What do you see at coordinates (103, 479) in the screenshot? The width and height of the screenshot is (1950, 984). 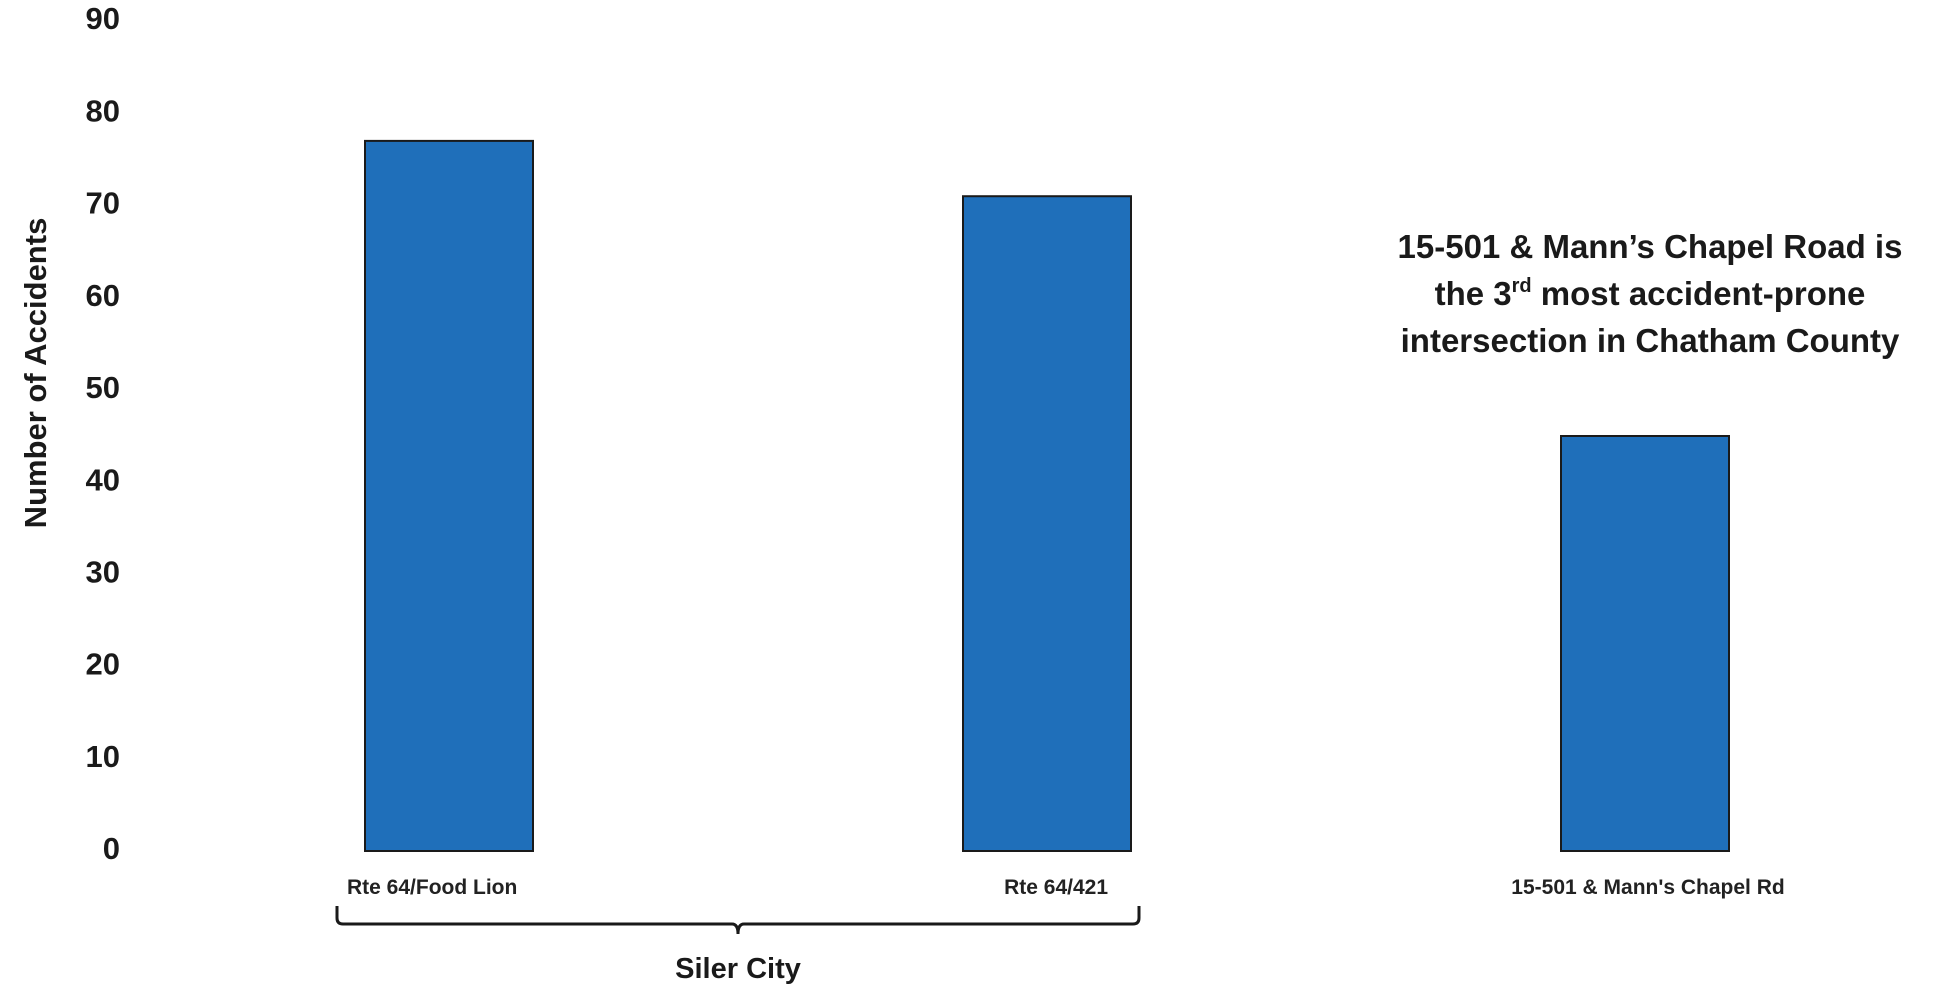 I see `y-tick-label: 40` at bounding box center [103, 479].